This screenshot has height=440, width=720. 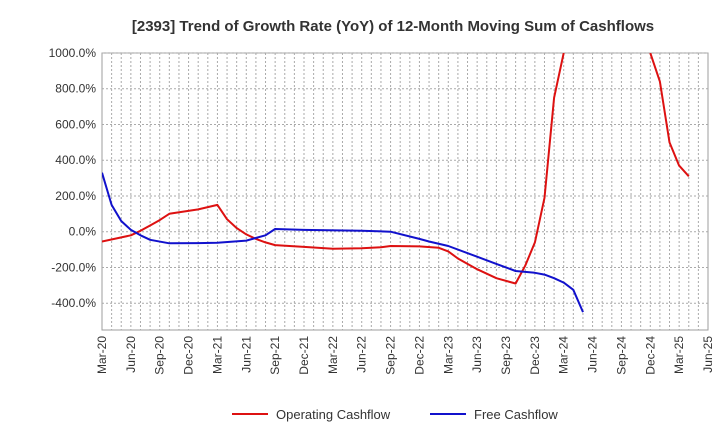 I want to click on x-tick-label: Sep-22, so click(x=391, y=355).